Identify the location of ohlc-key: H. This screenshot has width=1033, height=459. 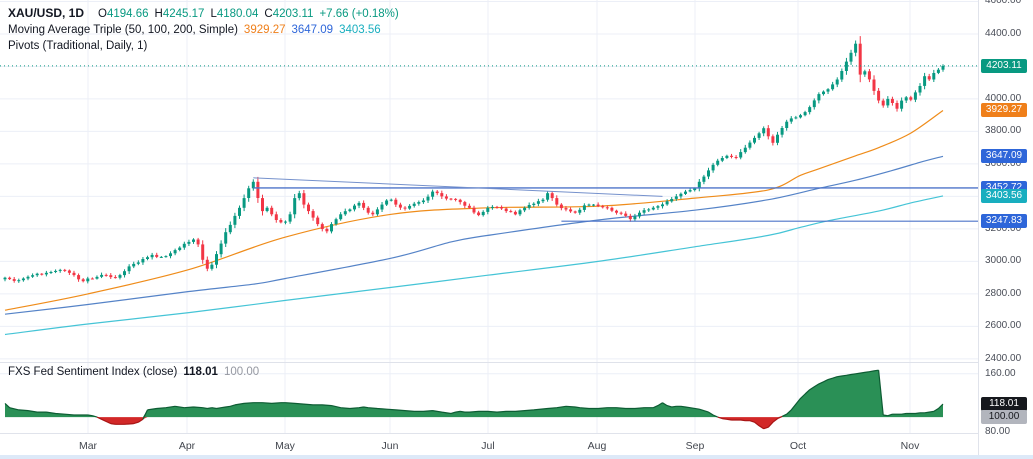
(158, 14).